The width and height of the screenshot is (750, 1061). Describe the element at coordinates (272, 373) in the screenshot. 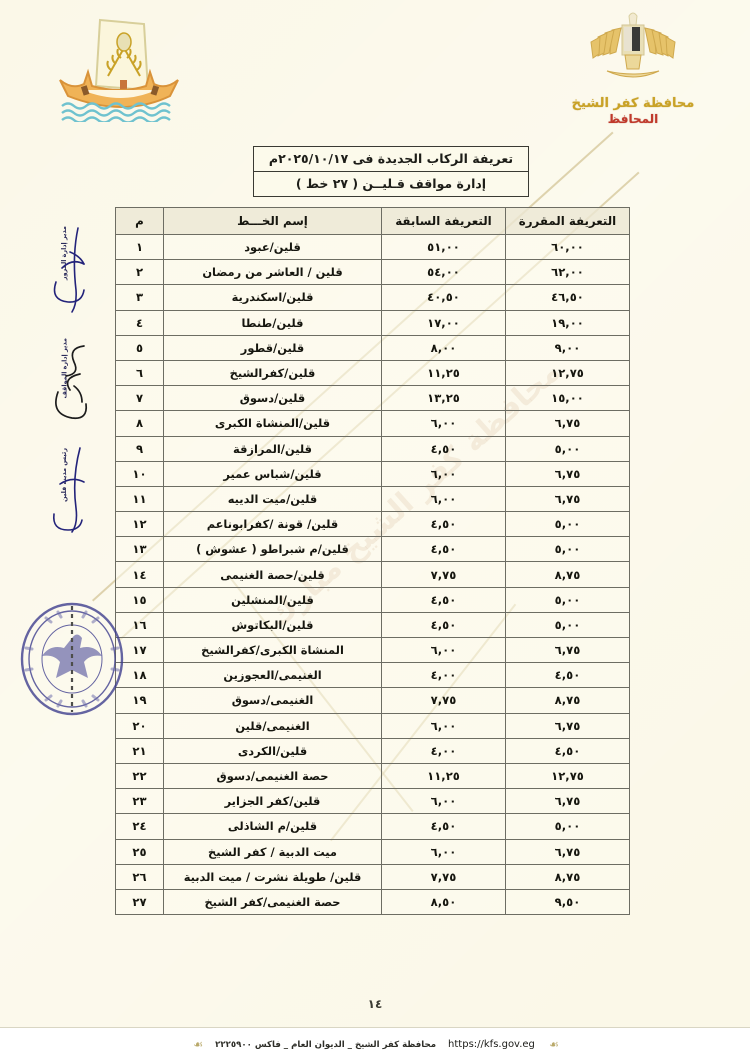

I see `cell-line-name: قلين/كفرالشيخ` at that location.